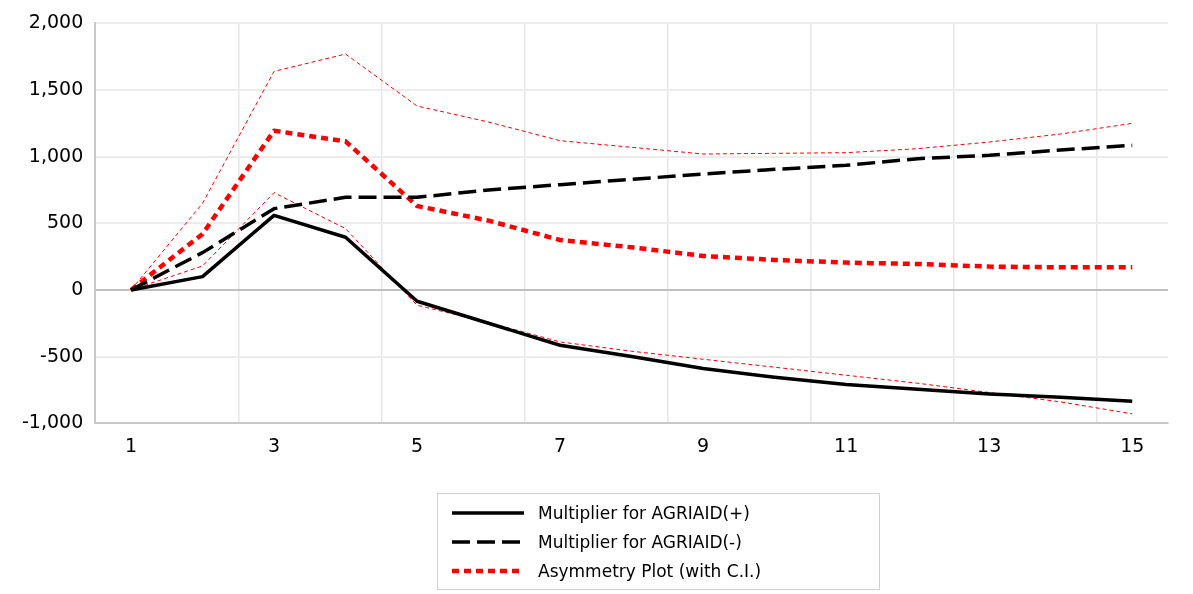  What do you see at coordinates (989, 444) in the screenshot?
I see `x-tick-label: 13` at bounding box center [989, 444].